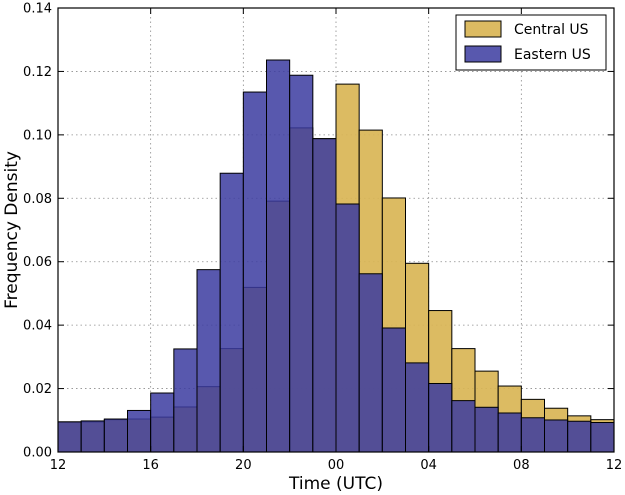  Describe the element at coordinates (37, 199) in the screenshot. I see `y-tick-label: 0.08` at that location.